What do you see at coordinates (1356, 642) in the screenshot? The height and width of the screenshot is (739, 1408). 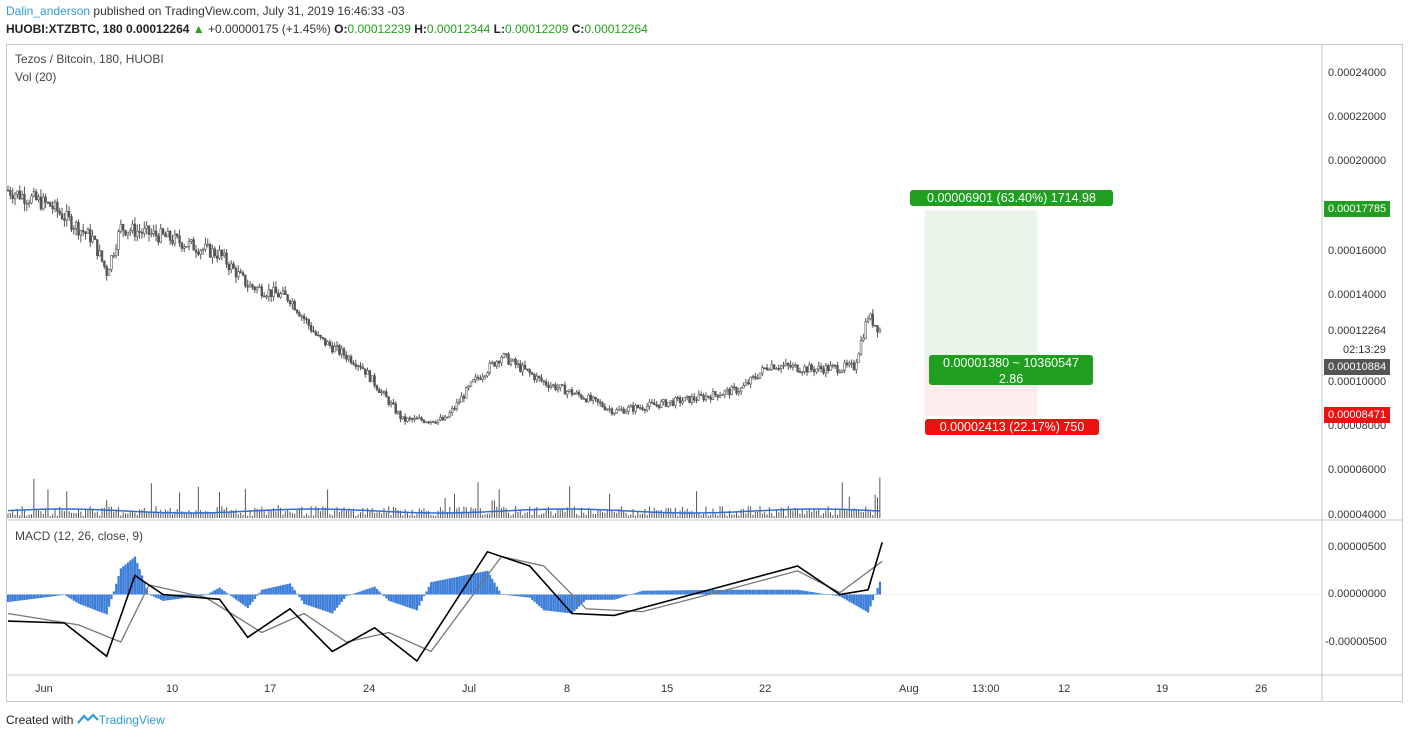 I see `macd-tick: -0.00000500` at bounding box center [1356, 642].